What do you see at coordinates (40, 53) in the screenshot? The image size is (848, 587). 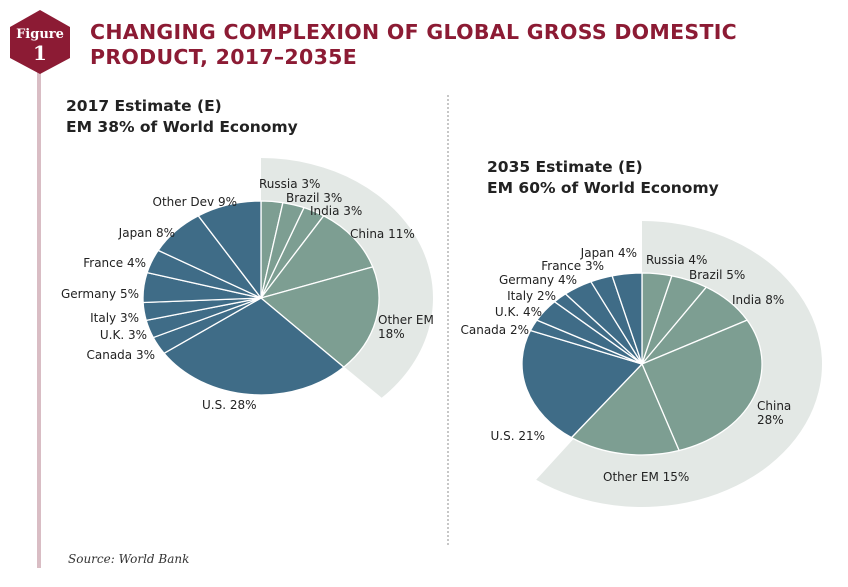 I see `badge-number: 1` at bounding box center [40, 53].